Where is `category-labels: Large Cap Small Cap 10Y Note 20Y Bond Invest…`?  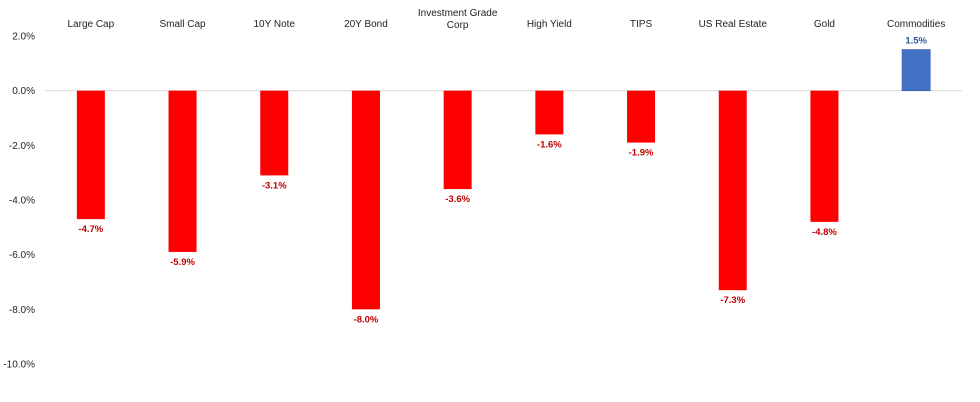 category-labels: Large Cap Small Cap 10Y Note 20Y Bond Invest… is located at coordinates (506, 19).